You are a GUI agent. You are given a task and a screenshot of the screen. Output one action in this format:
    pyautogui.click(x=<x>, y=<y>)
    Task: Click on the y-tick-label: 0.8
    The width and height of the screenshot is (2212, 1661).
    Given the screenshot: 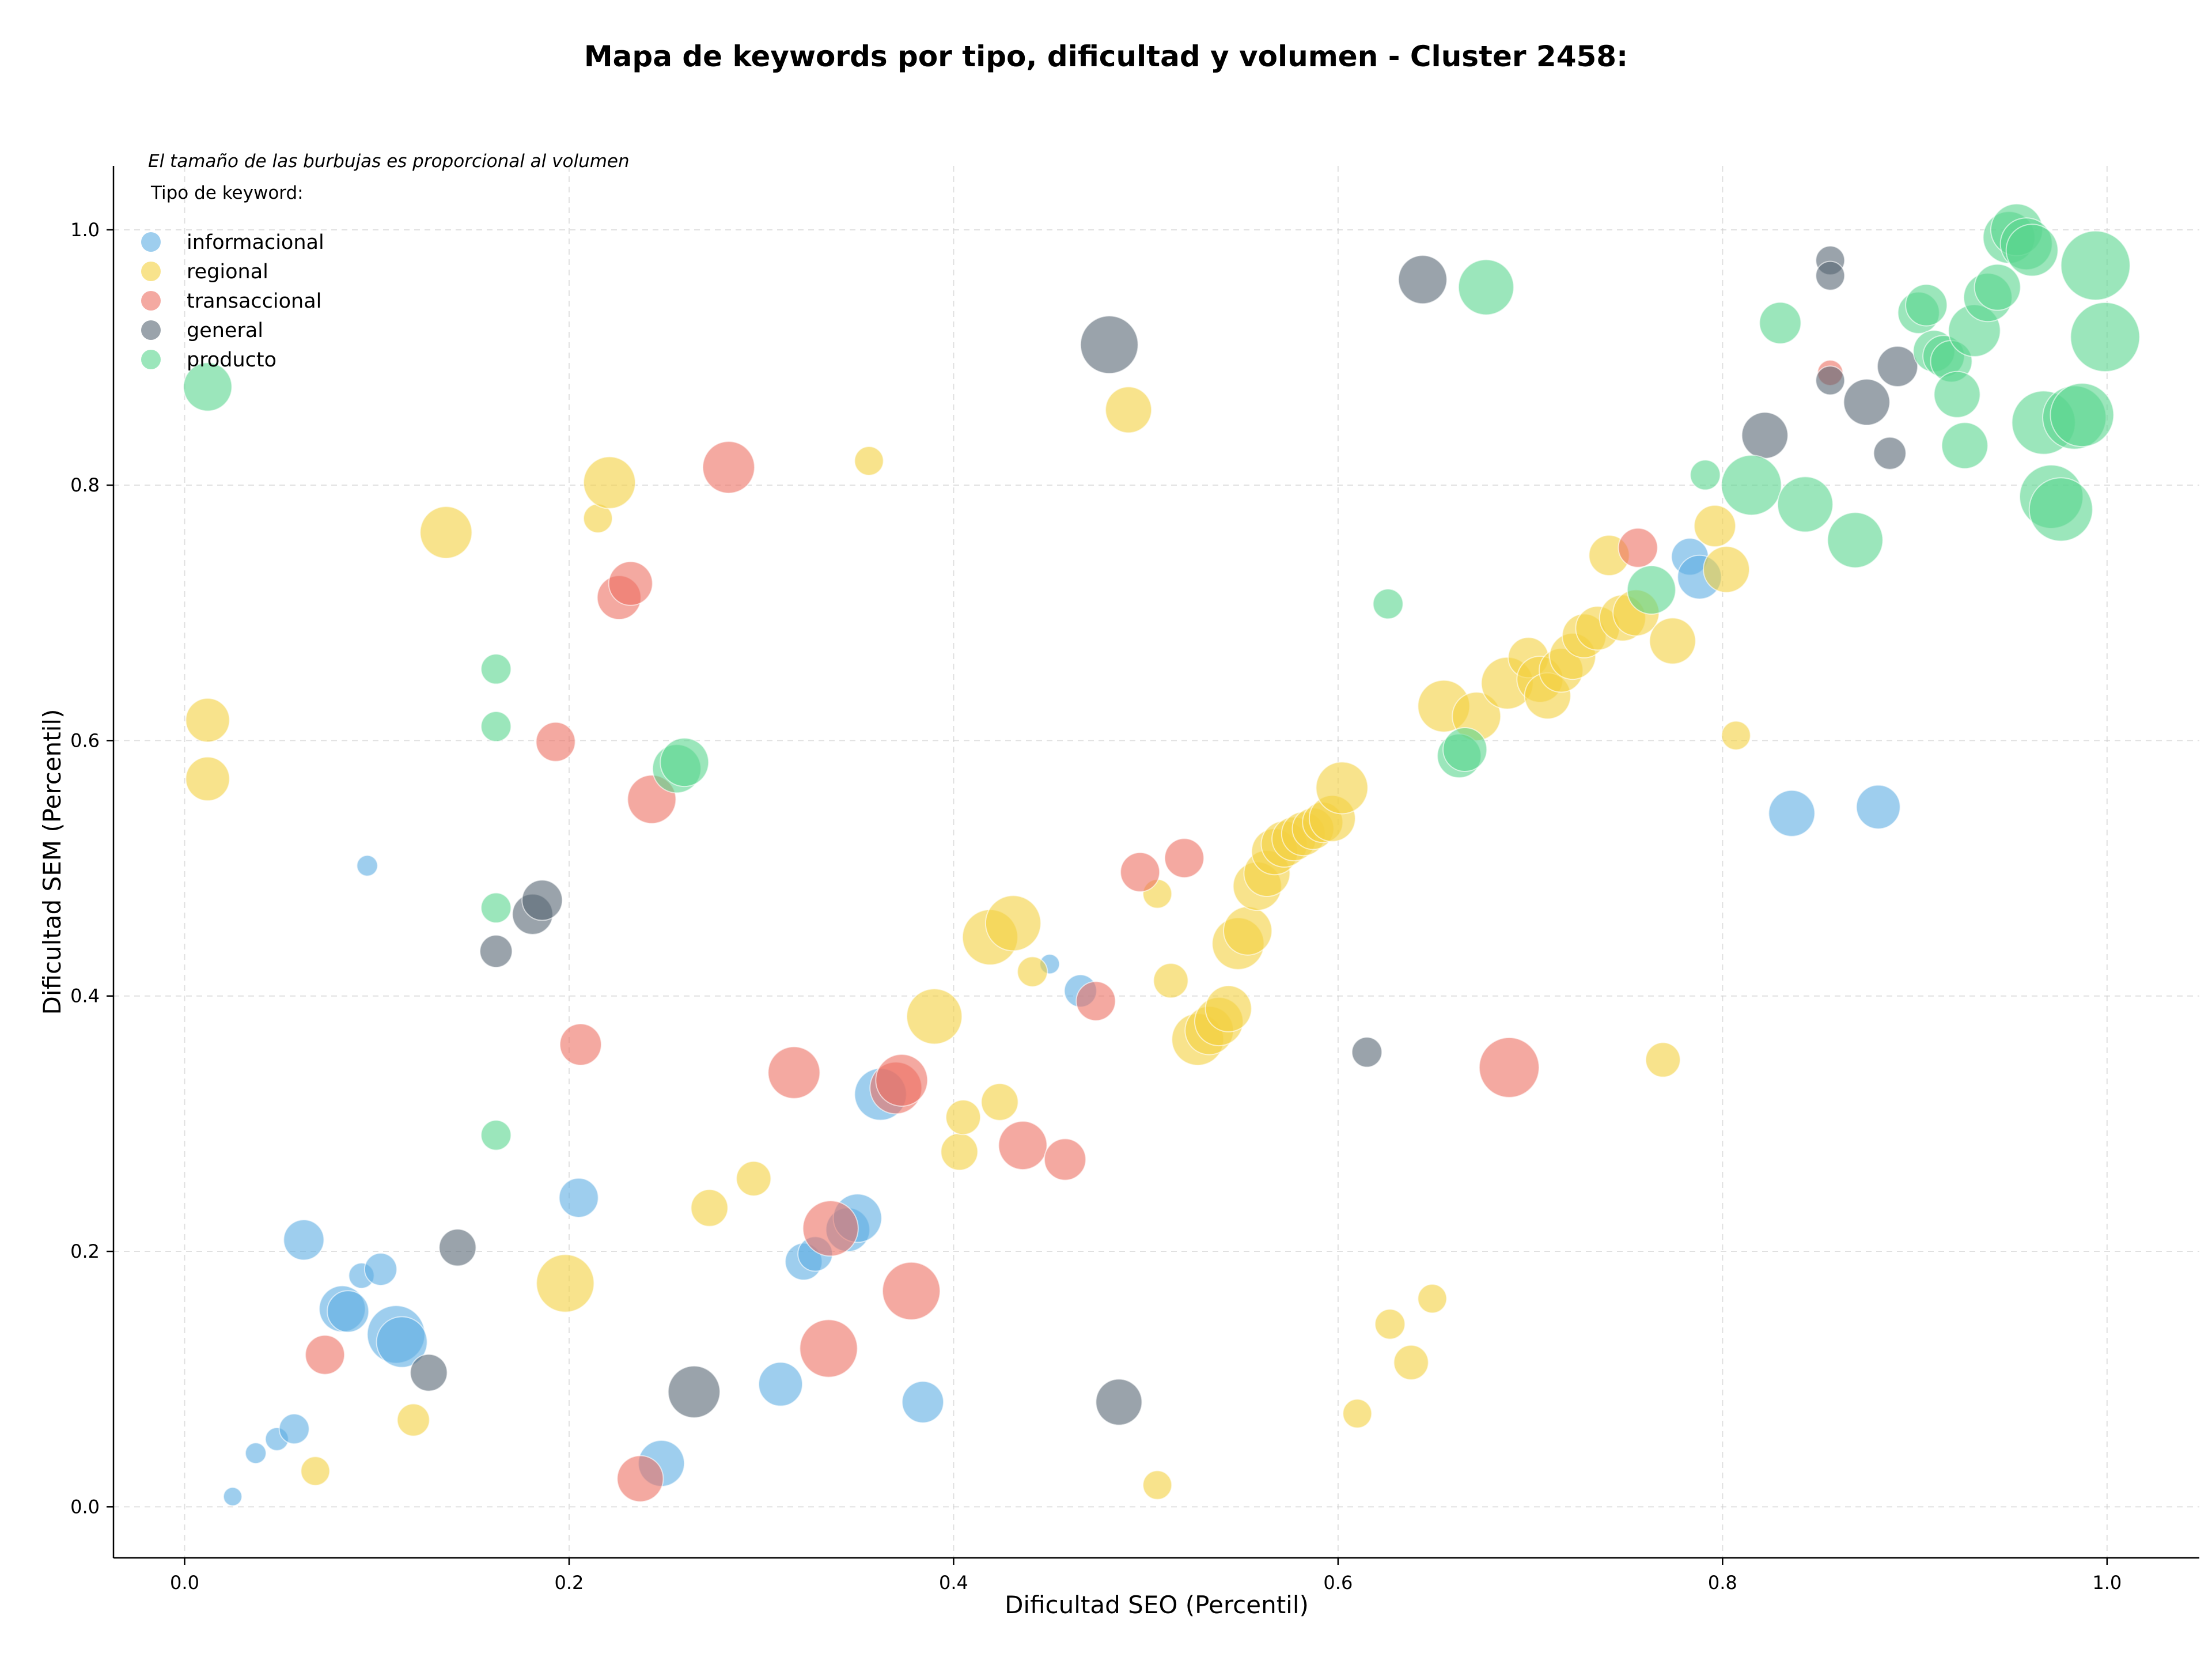 What is the action you would take?
    pyautogui.click(x=85, y=485)
    